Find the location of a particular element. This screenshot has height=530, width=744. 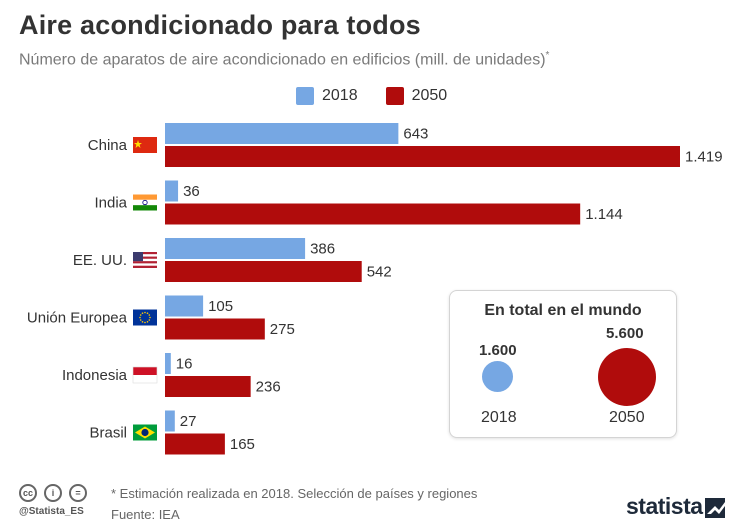

legend-item-2050: 2050 is located at coordinates (416, 96).